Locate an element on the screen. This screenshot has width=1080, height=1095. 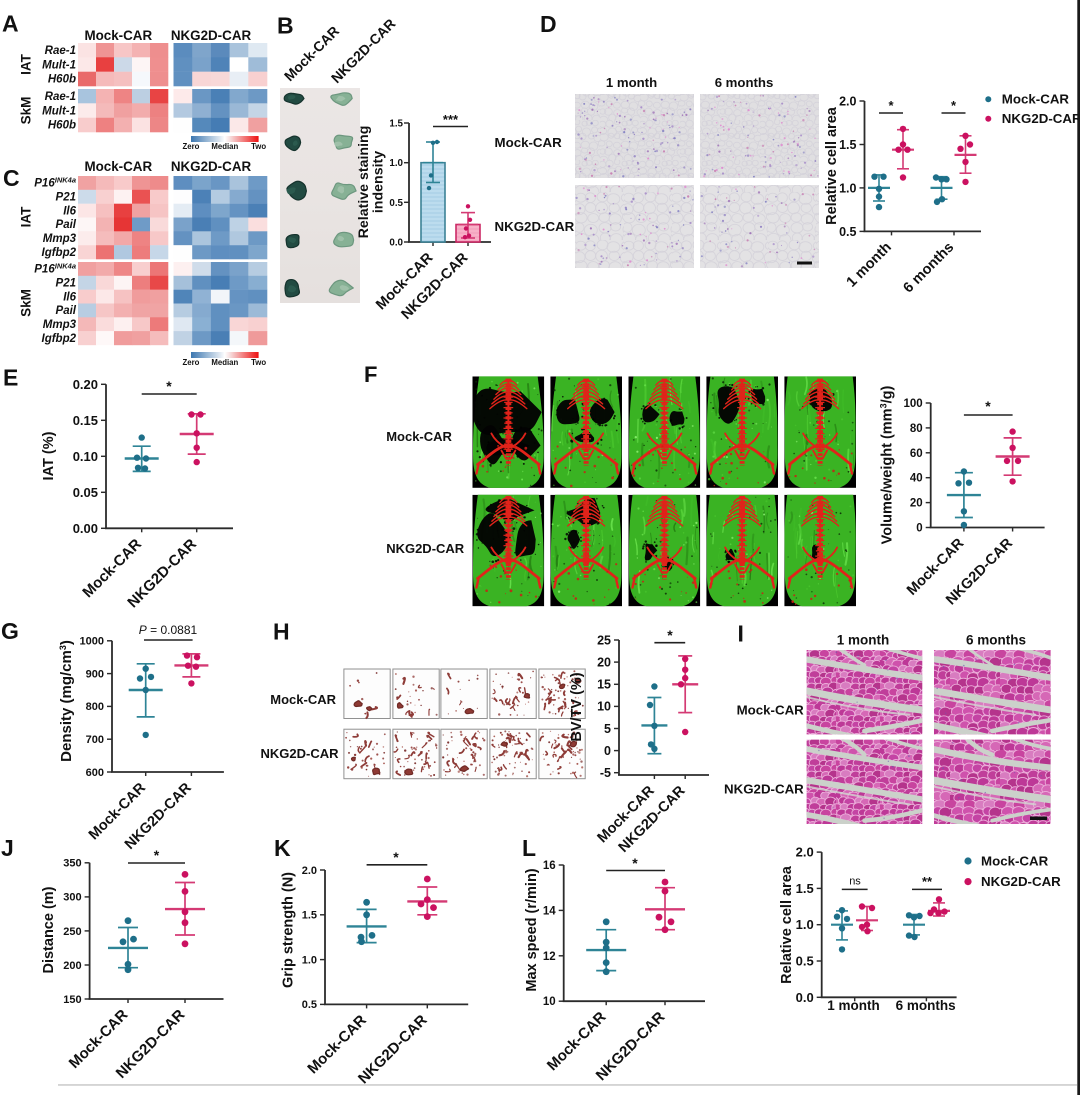
svg-text: ns is located at coordinates (855, 882).